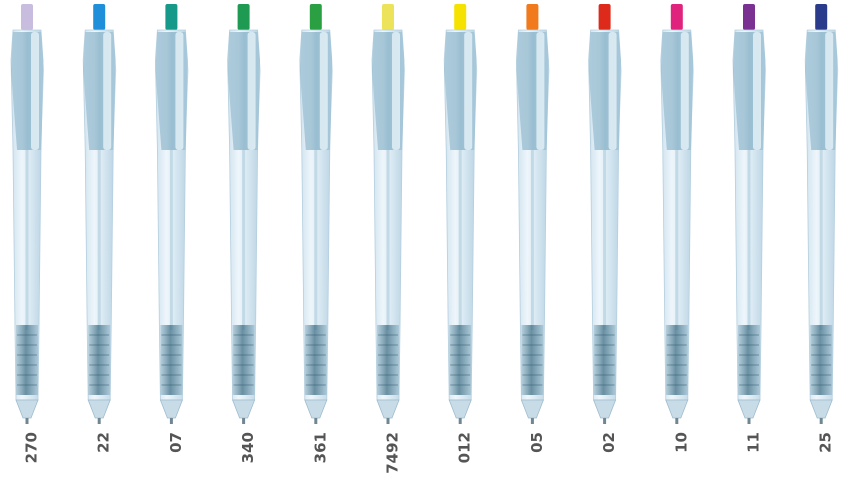 This screenshot has width=843, height=486. What do you see at coordinates (532, 228) in the screenshot?
I see `pen: 05` at bounding box center [532, 228].